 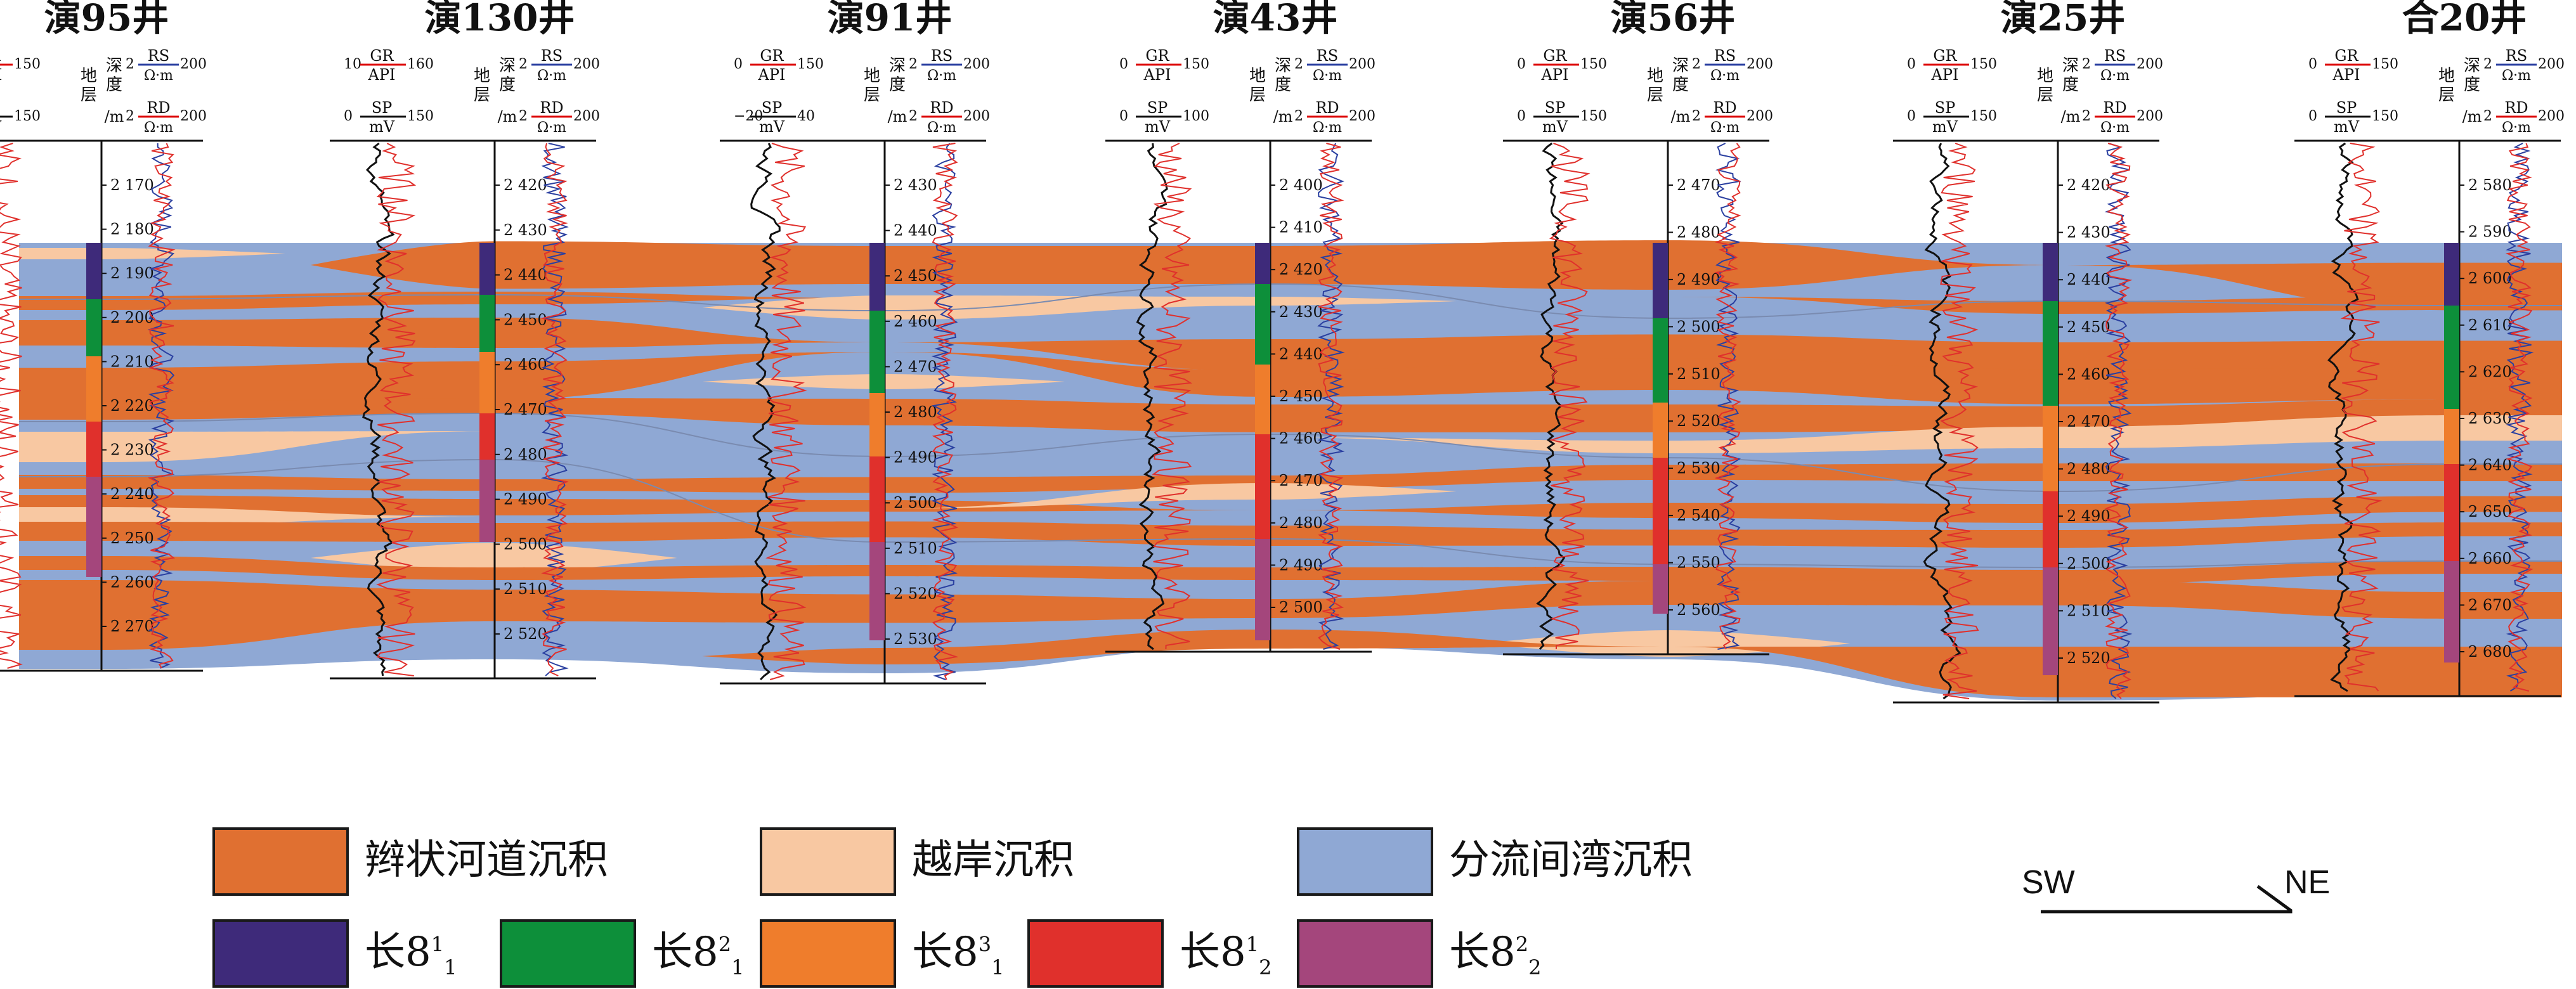 What do you see at coordinates (2490, 605) in the screenshot?
I see `depth-label: 2 670` at bounding box center [2490, 605].